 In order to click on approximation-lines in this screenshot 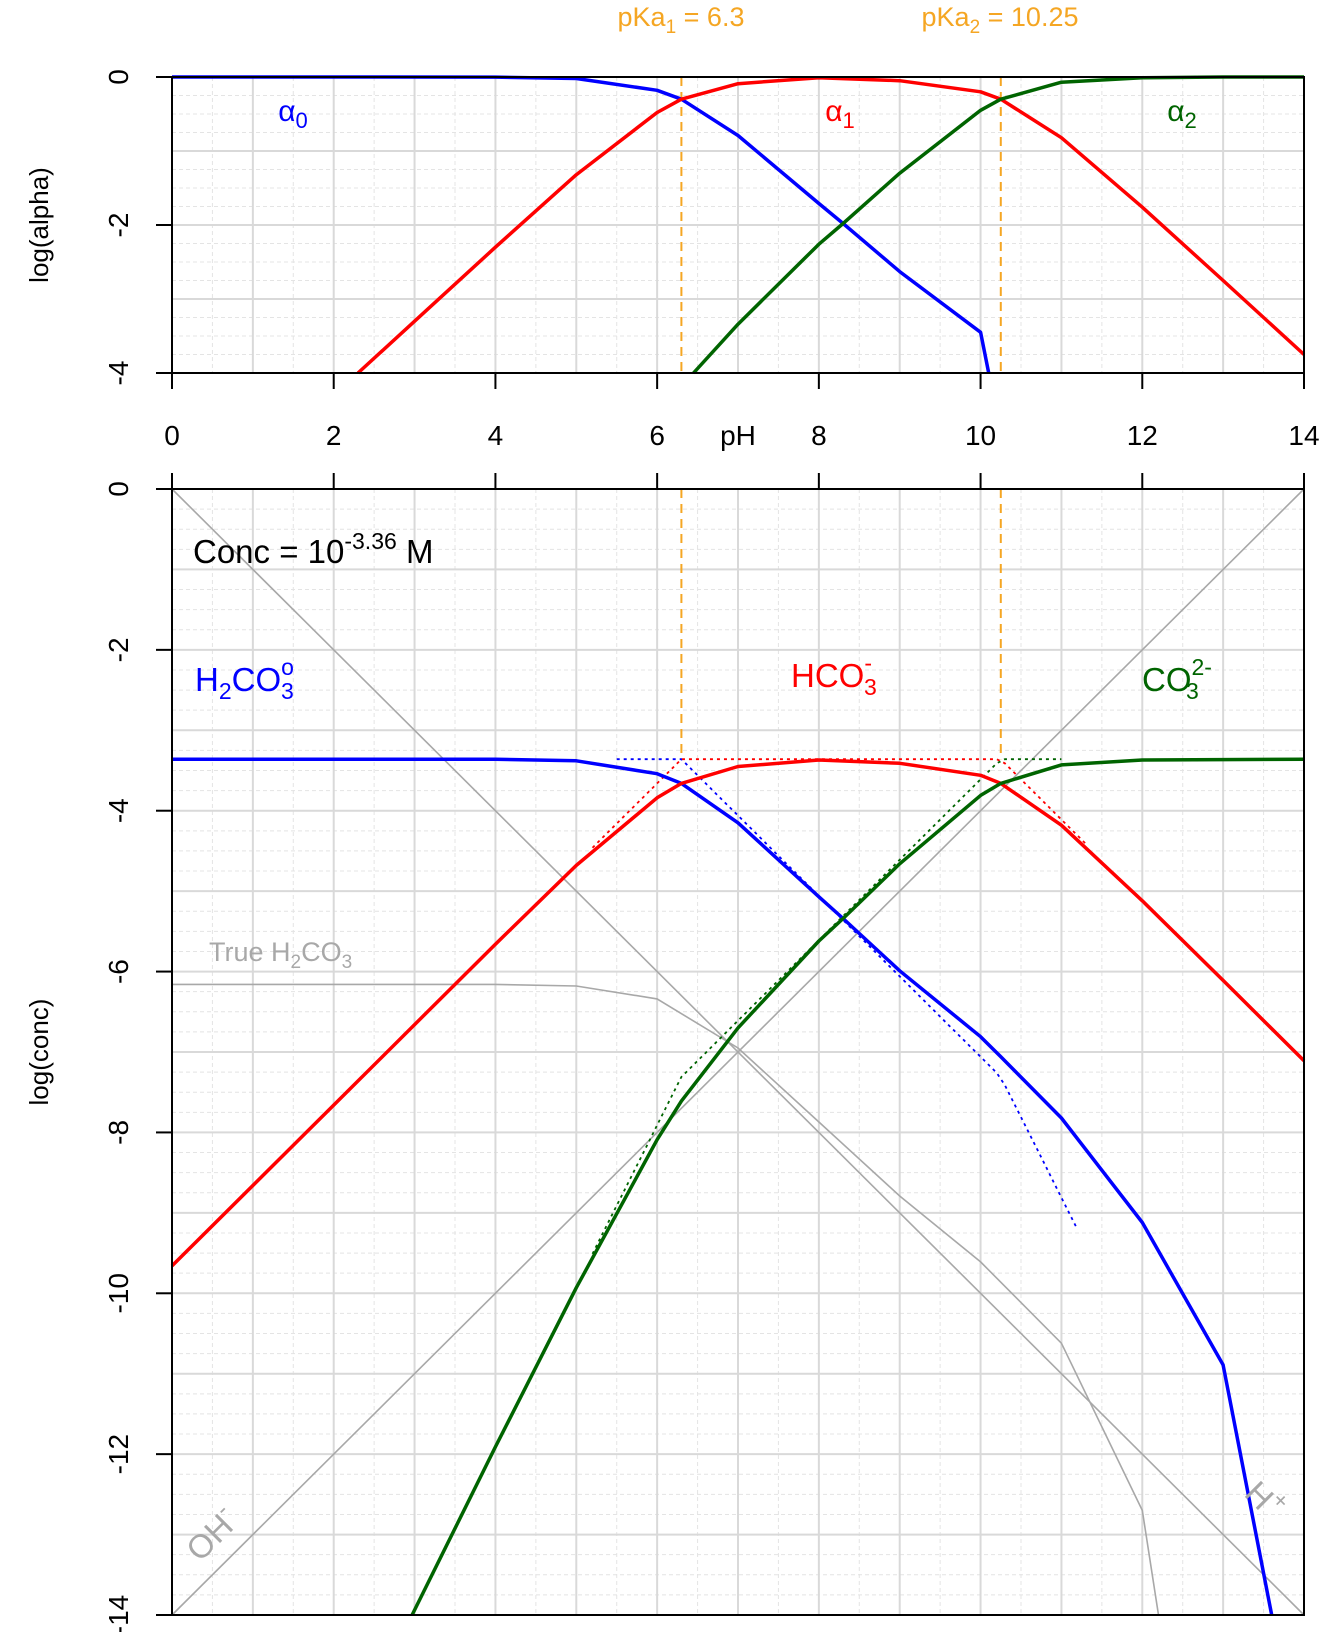, I will do `click(839, 1006)`.